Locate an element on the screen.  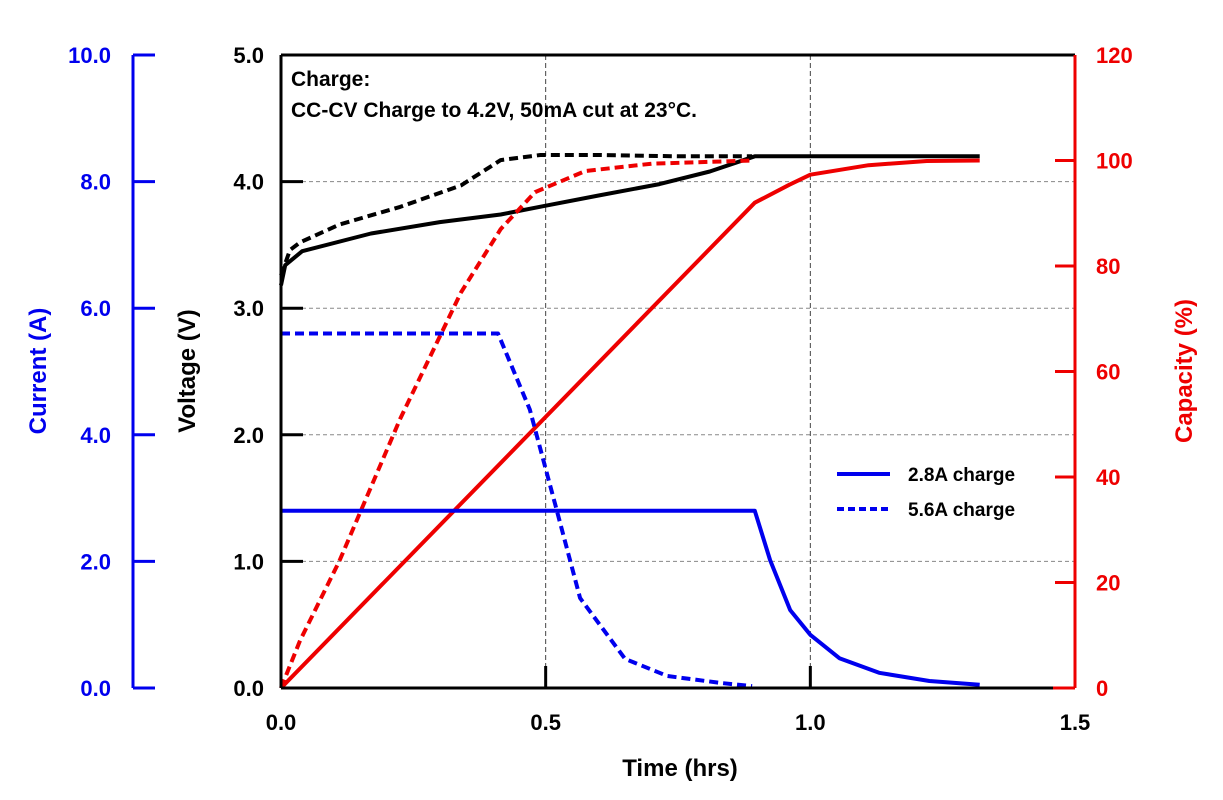
current-tick-label: 6.0 is located at coordinates (95, 308).